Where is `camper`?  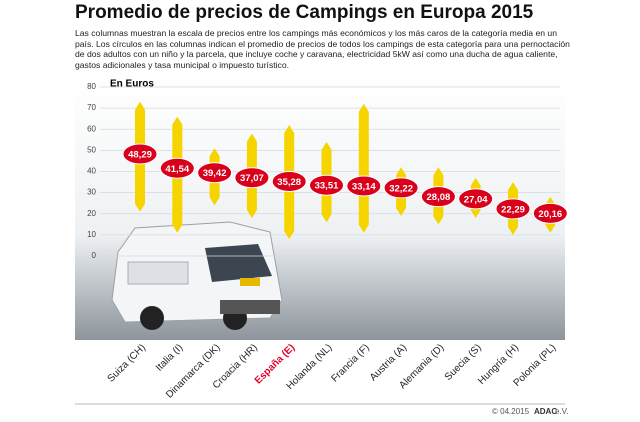 camper is located at coordinates (197, 275).